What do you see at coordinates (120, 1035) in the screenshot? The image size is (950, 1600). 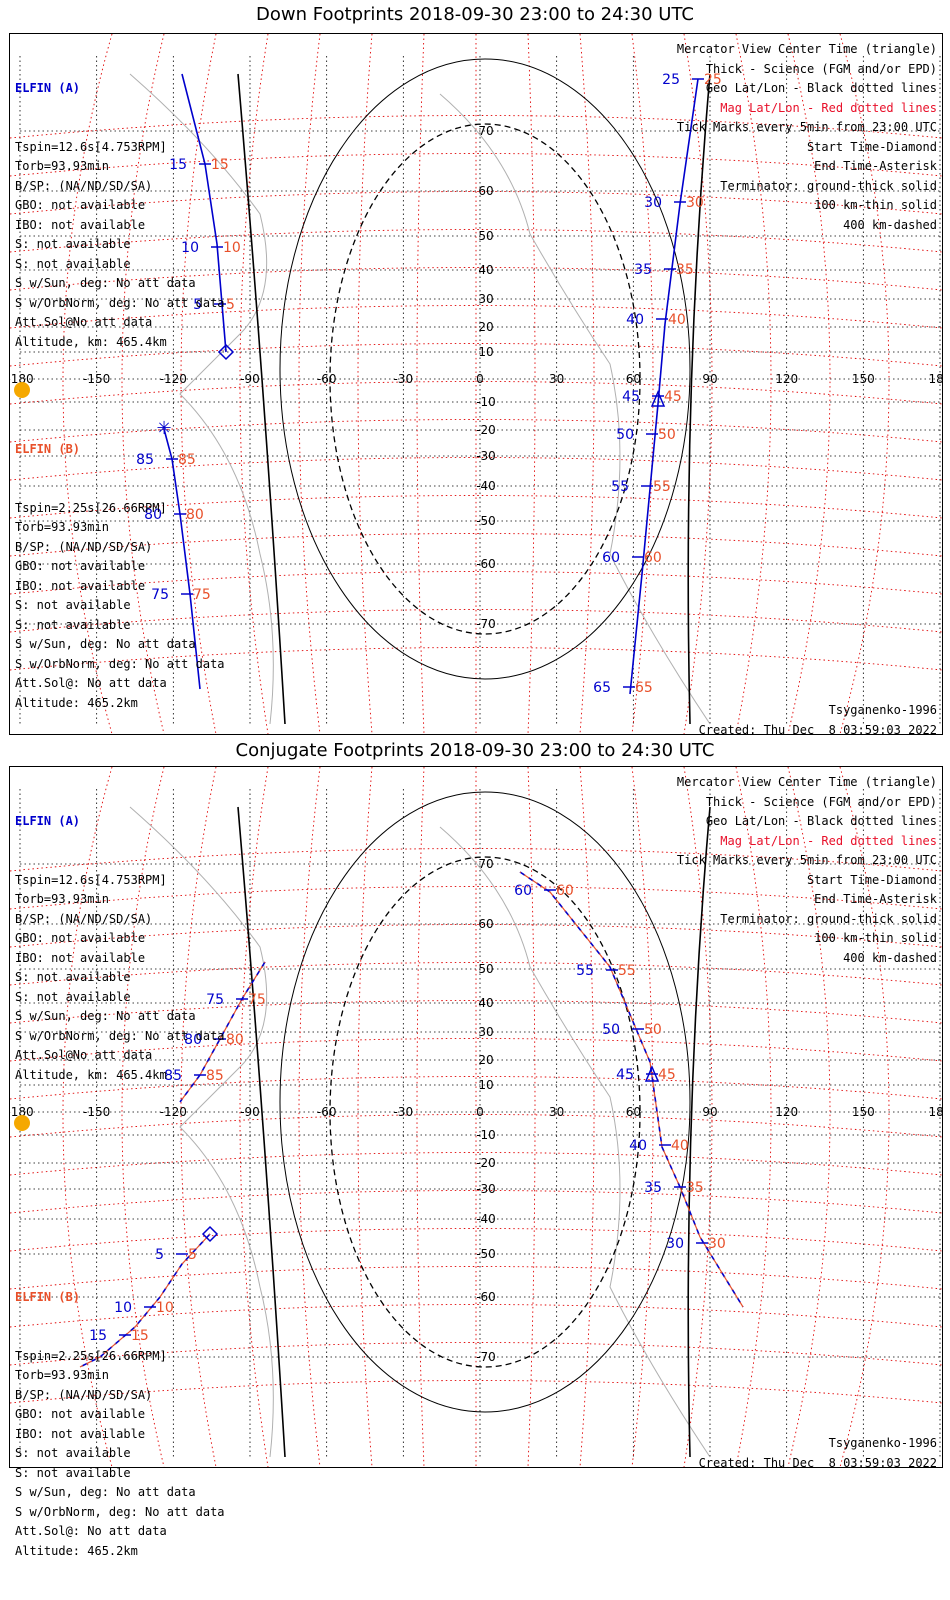 I see `info-line: S w/OrbNorm, deg: No att data` at bounding box center [120, 1035].